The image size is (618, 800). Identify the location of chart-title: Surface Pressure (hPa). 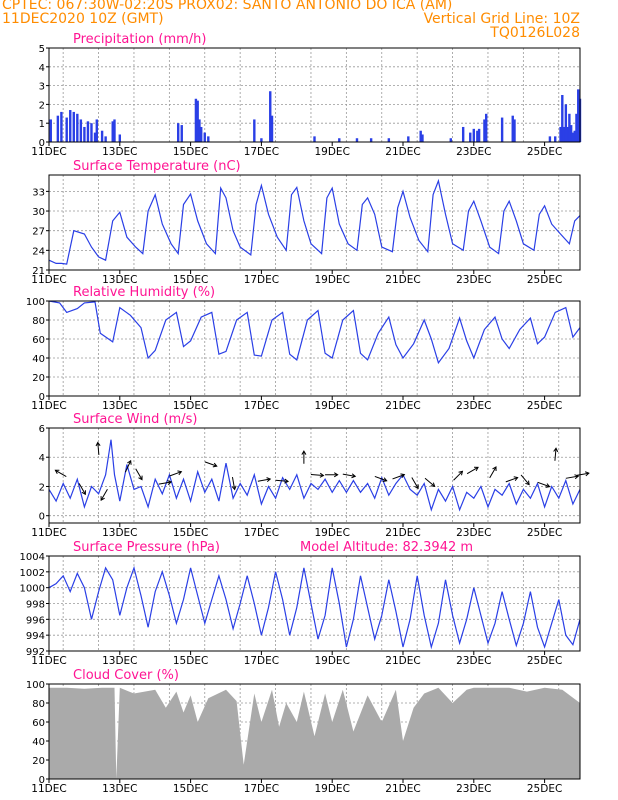
(146, 547).